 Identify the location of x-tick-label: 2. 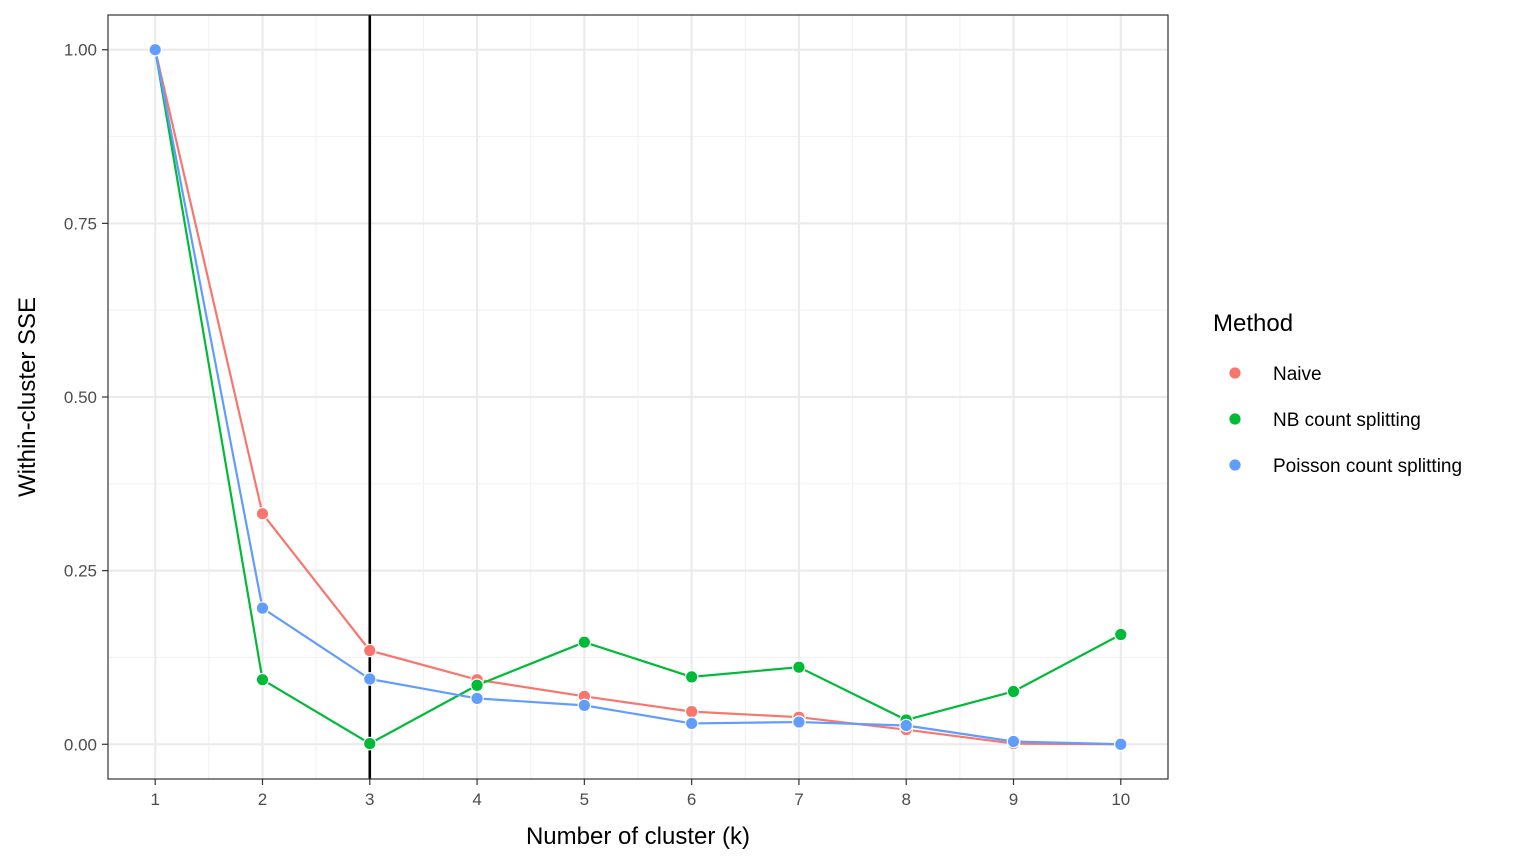
(262, 799).